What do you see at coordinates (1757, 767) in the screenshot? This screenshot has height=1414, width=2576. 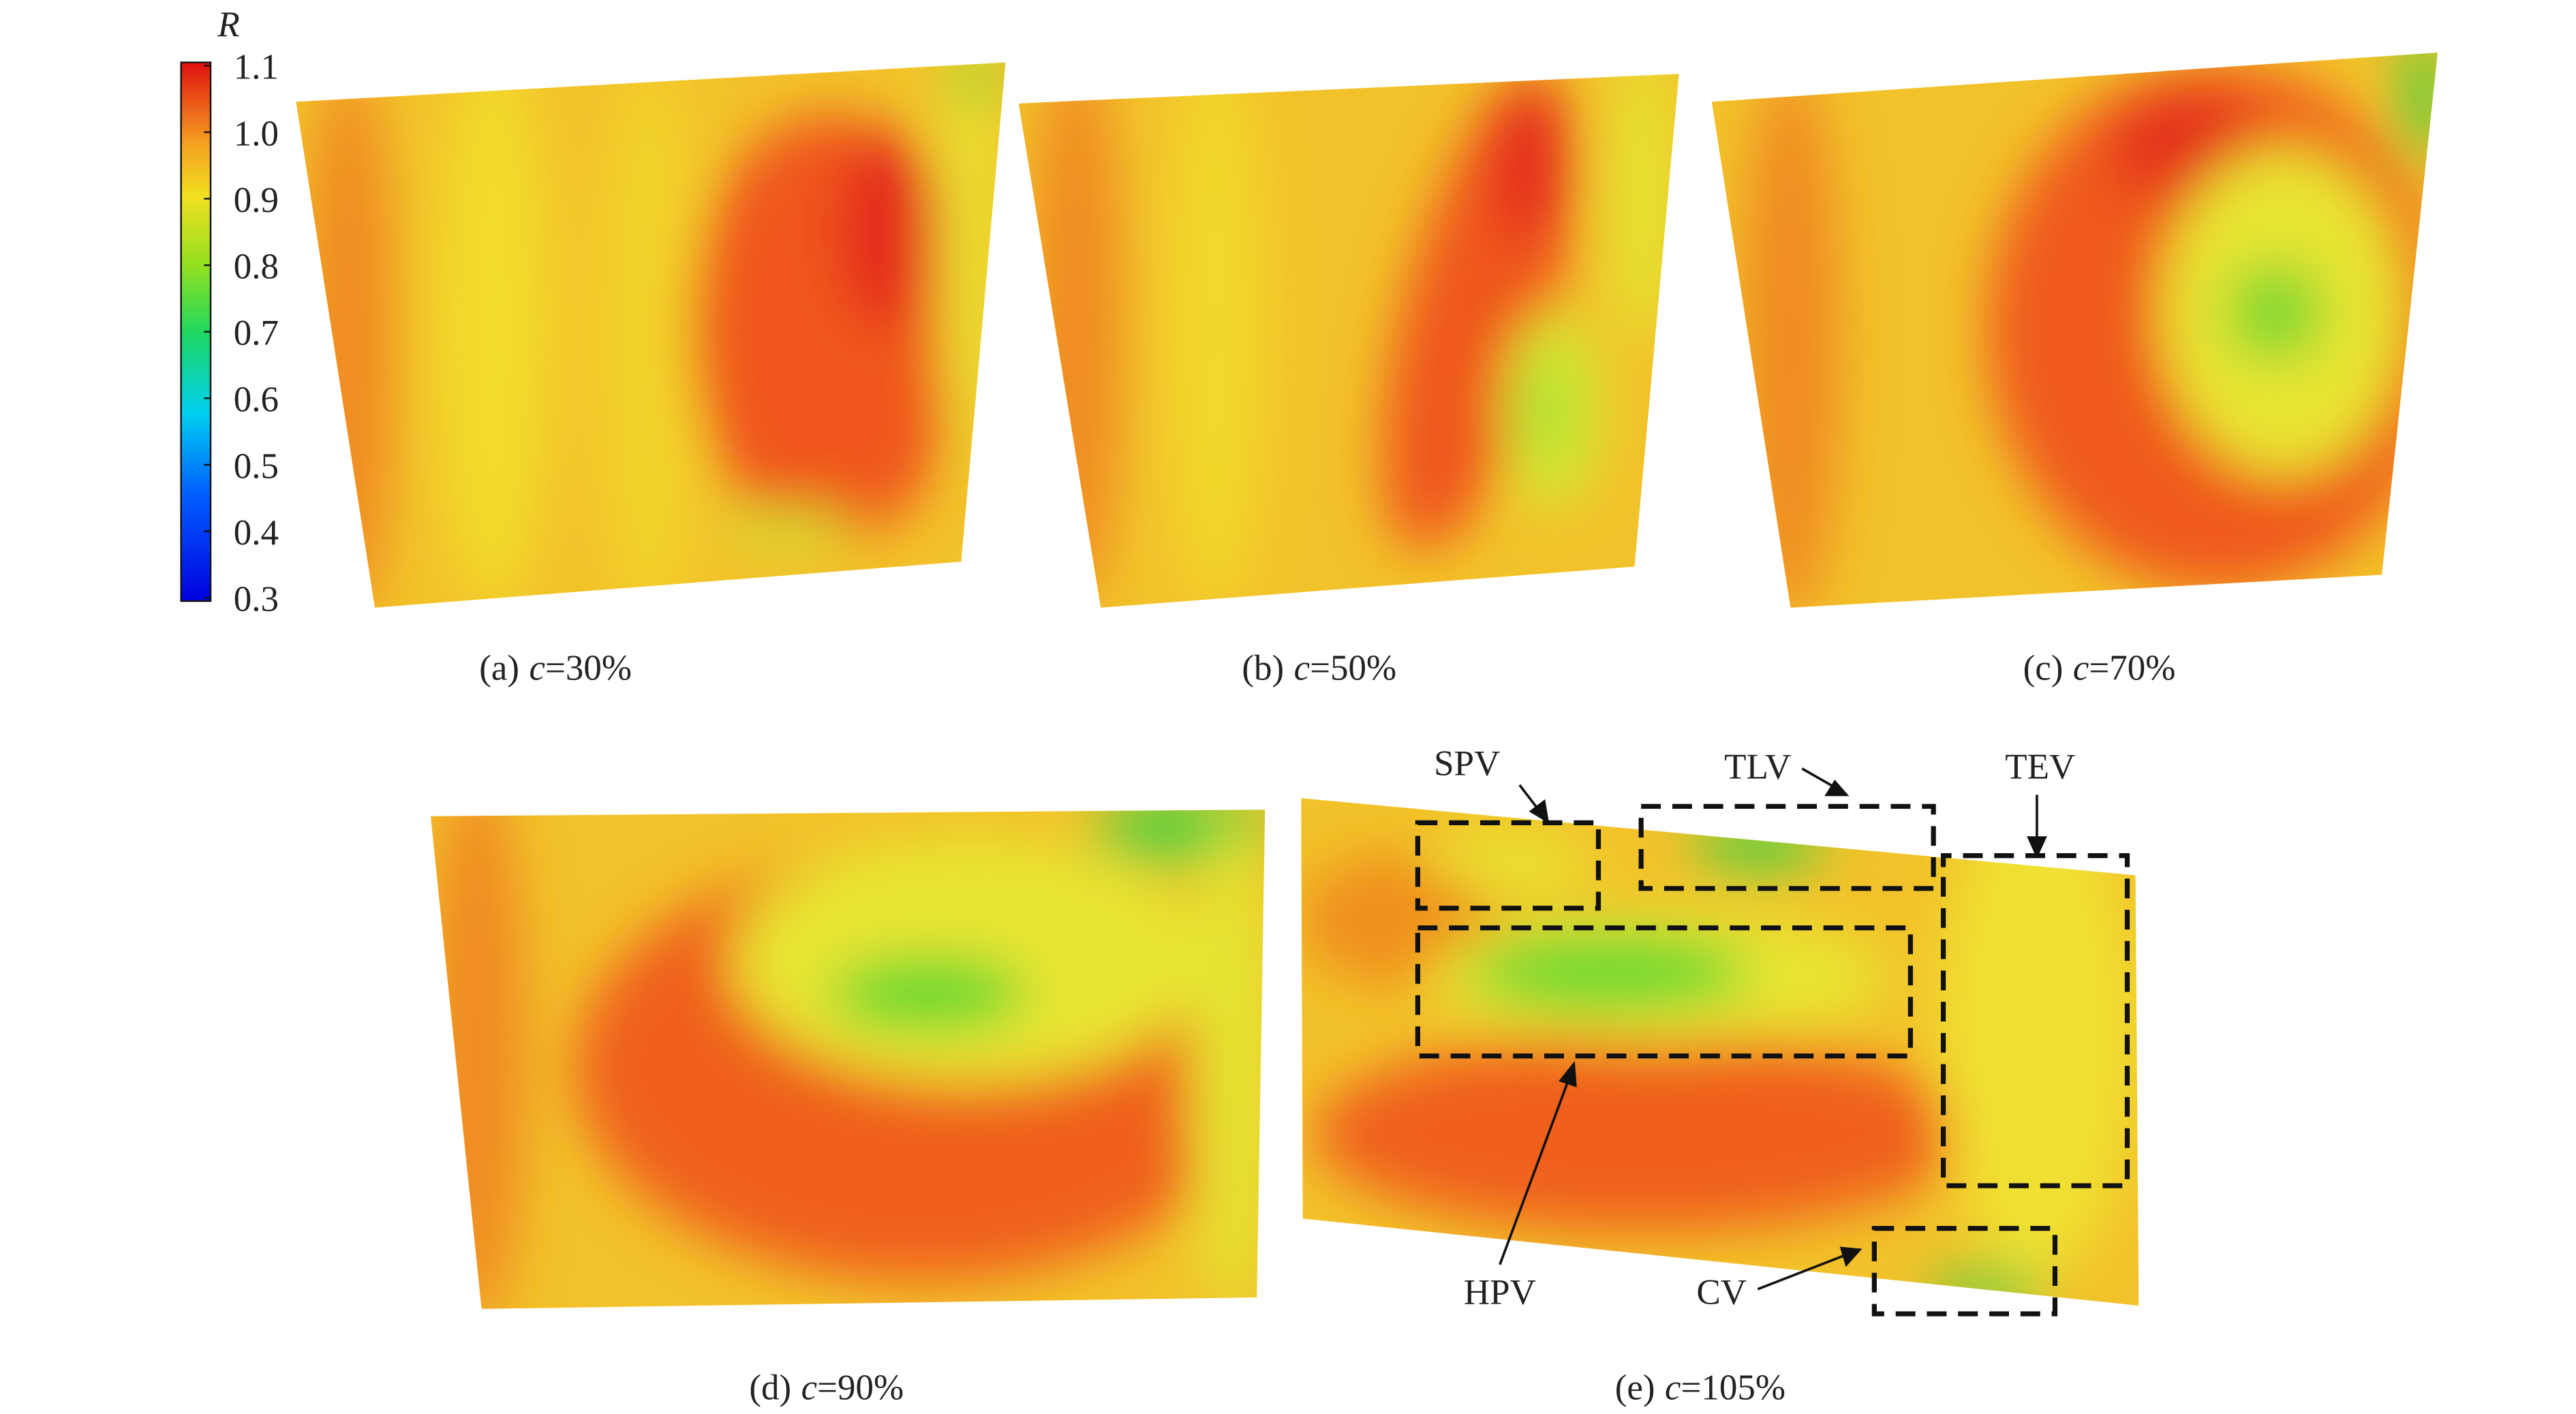 I see `vortex-label: TLV` at bounding box center [1757, 767].